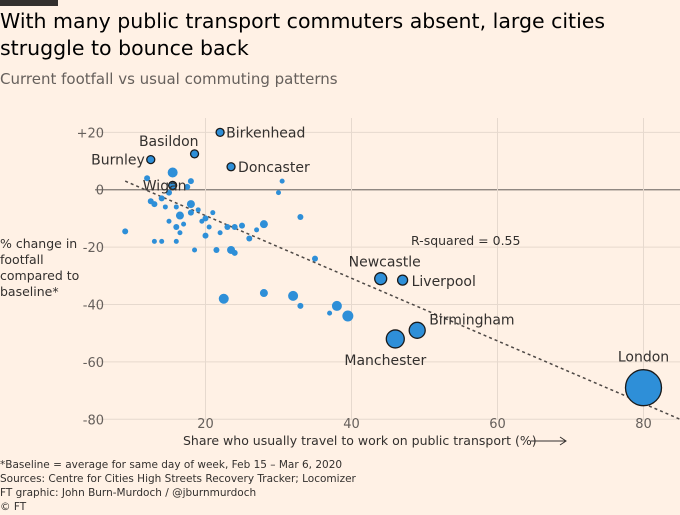 The height and width of the screenshot is (515, 680). What do you see at coordinates (93, 305) in the screenshot?
I see `y-tick-label: -40` at bounding box center [93, 305].